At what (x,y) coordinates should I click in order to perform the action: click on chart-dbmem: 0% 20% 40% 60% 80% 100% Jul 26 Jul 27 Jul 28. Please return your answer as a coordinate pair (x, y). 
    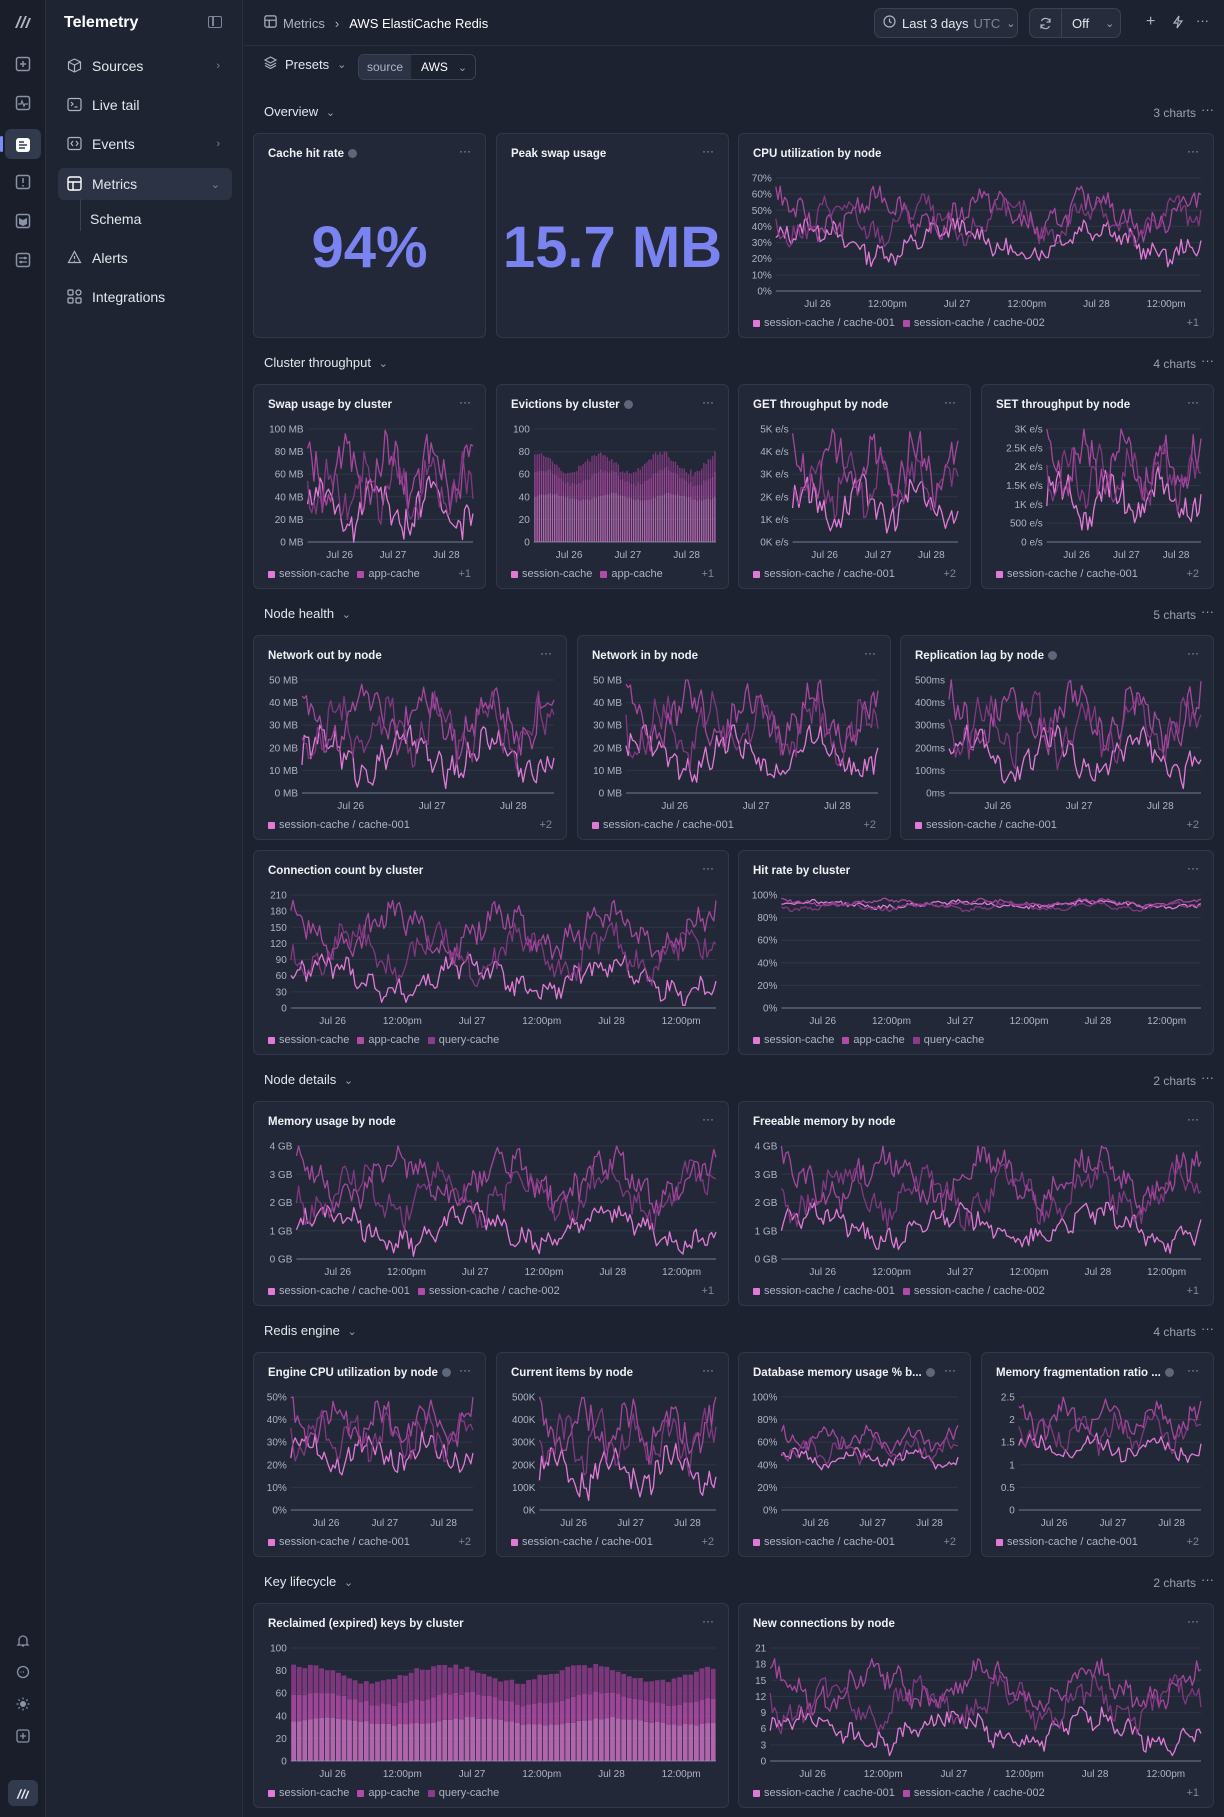
    Looking at the image, I should click on (855, 1455).